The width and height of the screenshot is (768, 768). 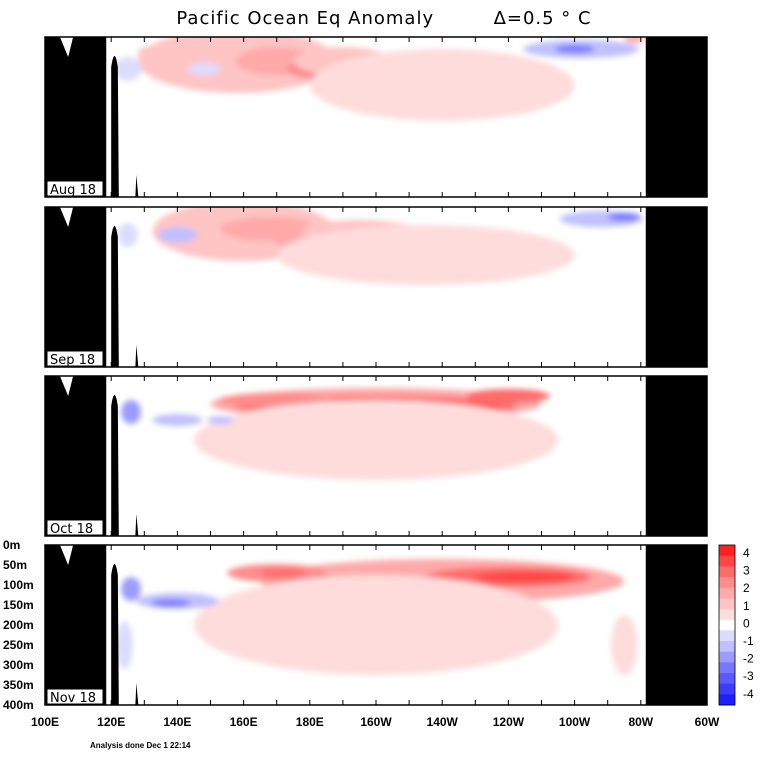 What do you see at coordinates (18, 625) in the screenshot?
I see `y-tick-label: 200m` at bounding box center [18, 625].